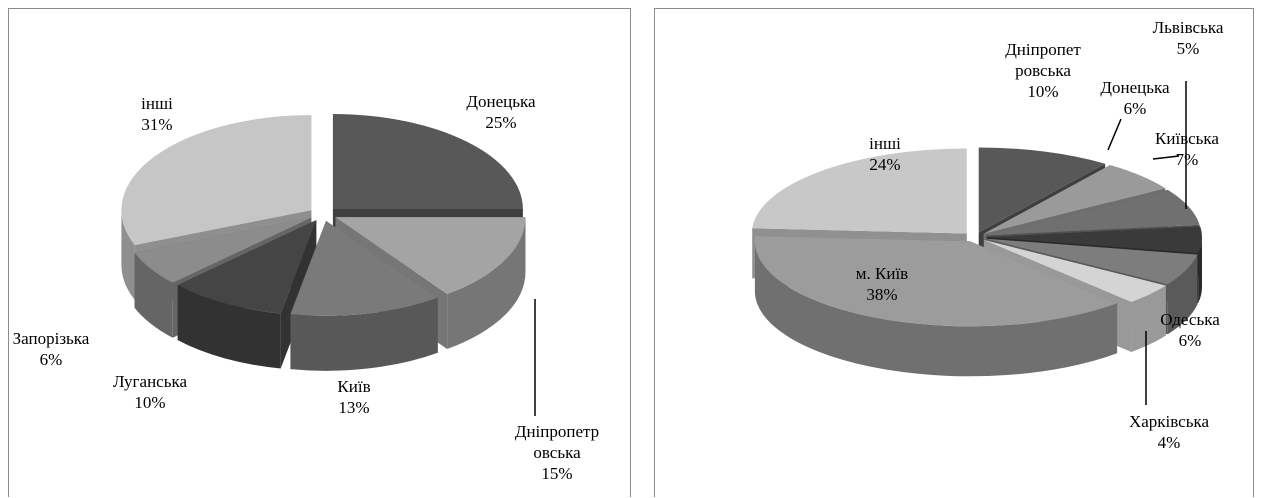  I want to click on slice-label-дніпропетровська: Дніпропетр овська 15%, so click(557, 452).